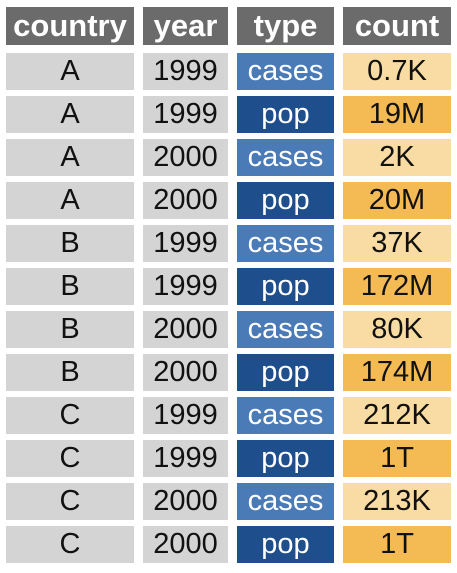 This screenshot has height=573, width=457. What do you see at coordinates (397, 114) in the screenshot?
I see `cell-count: 19M` at bounding box center [397, 114].